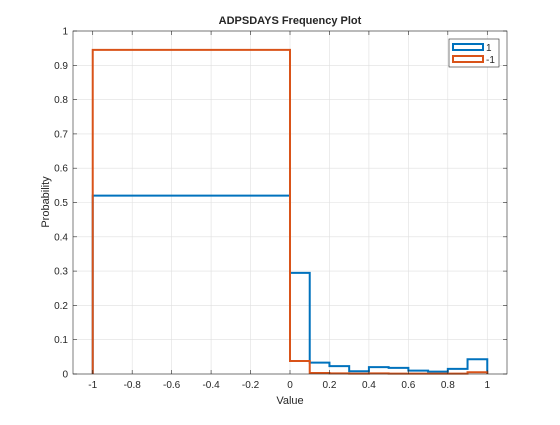 This screenshot has width=560, height=425. I want to click on y-tick-label: 0.5, so click(61, 203).